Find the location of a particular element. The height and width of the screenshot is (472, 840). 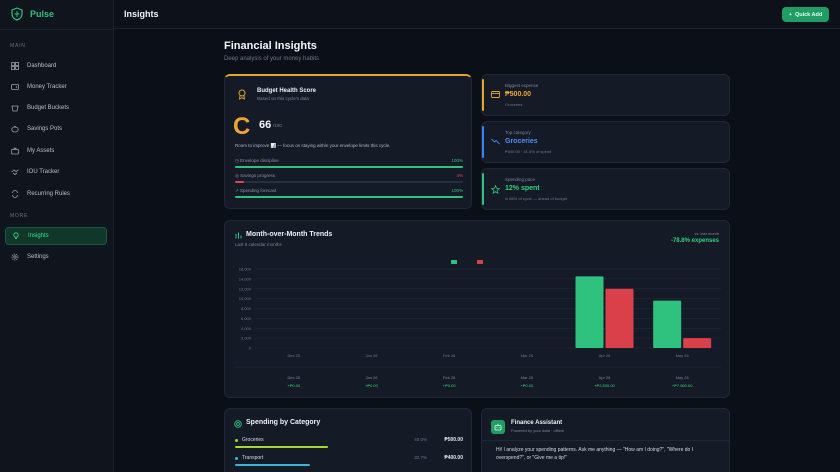

shield-logo-icon is located at coordinates (17, 14).